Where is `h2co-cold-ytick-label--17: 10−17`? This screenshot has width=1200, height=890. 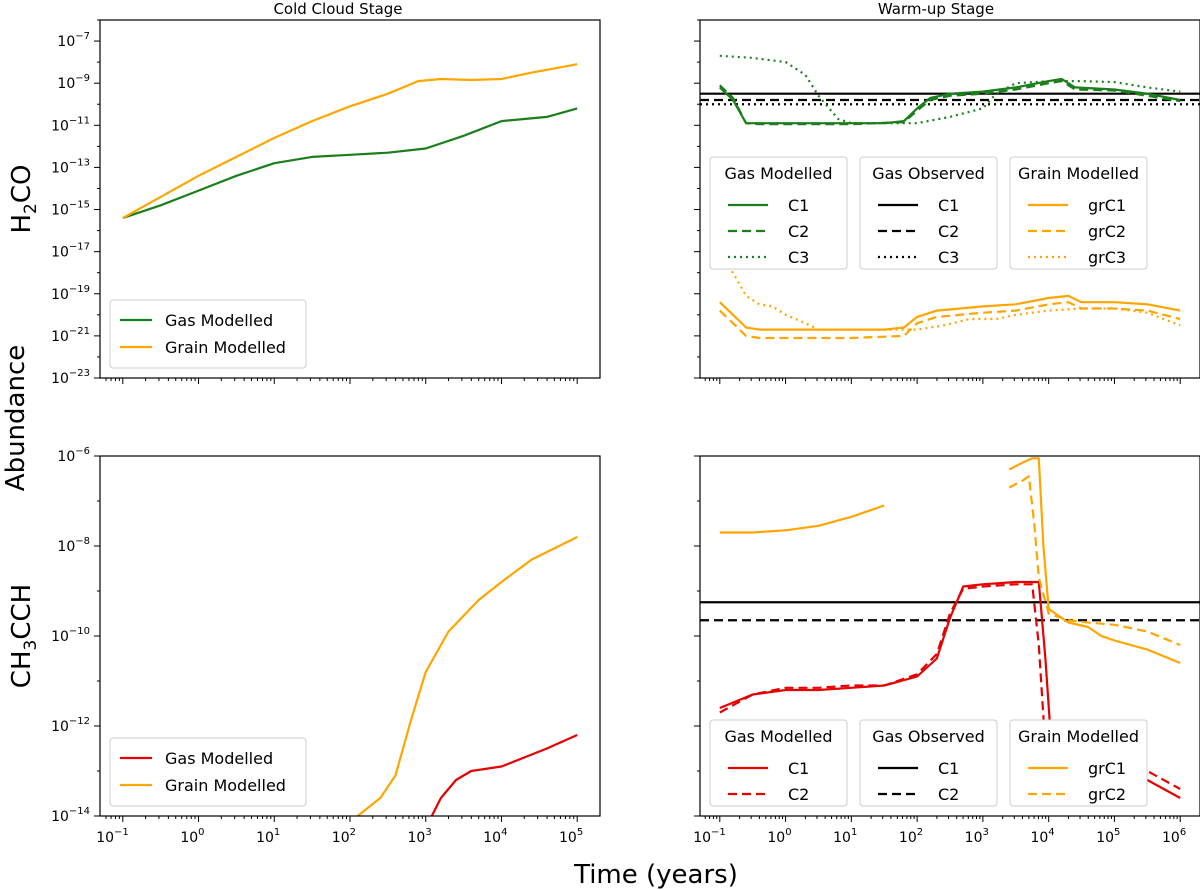
h2co-cold-ytick-label--17: 10−17 is located at coordinates (70, 251).